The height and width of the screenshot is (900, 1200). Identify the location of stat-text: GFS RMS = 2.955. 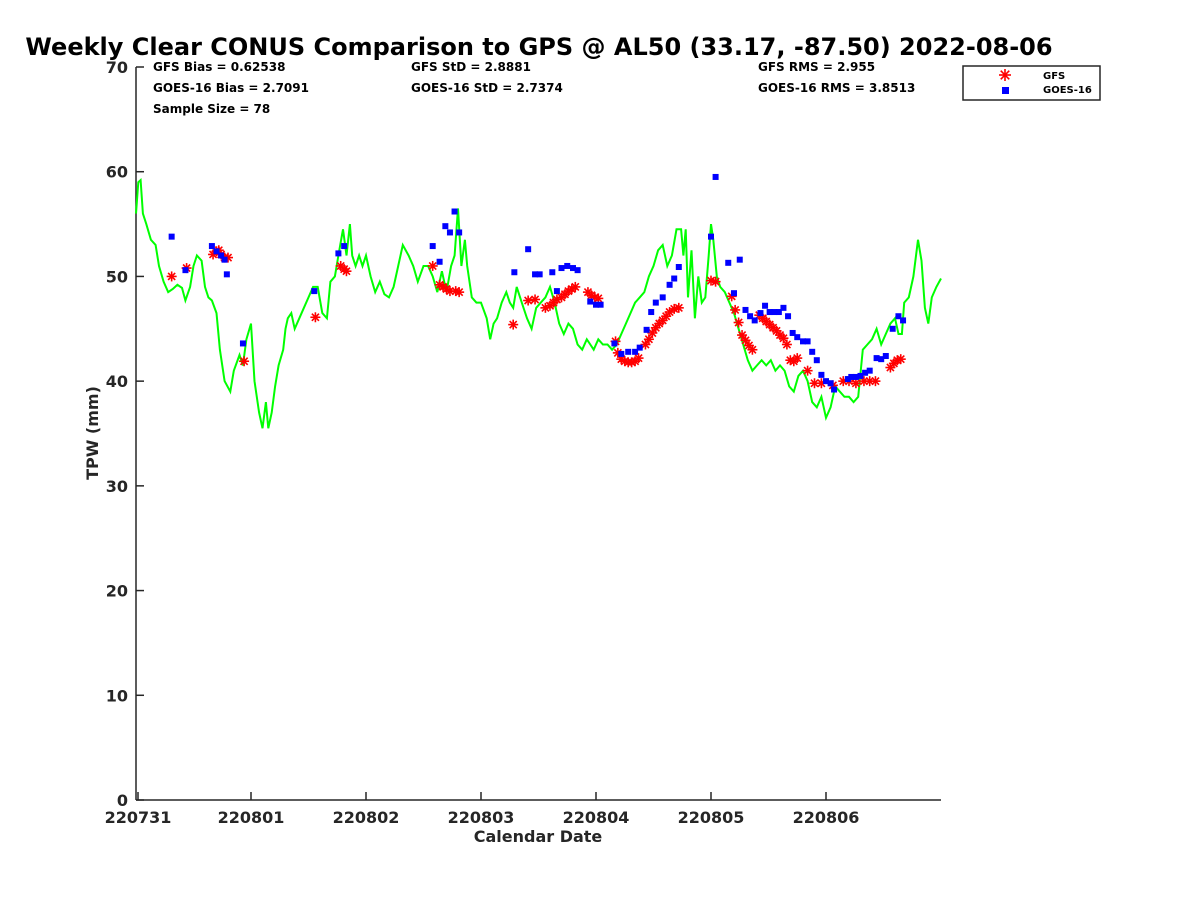
(816, 67).